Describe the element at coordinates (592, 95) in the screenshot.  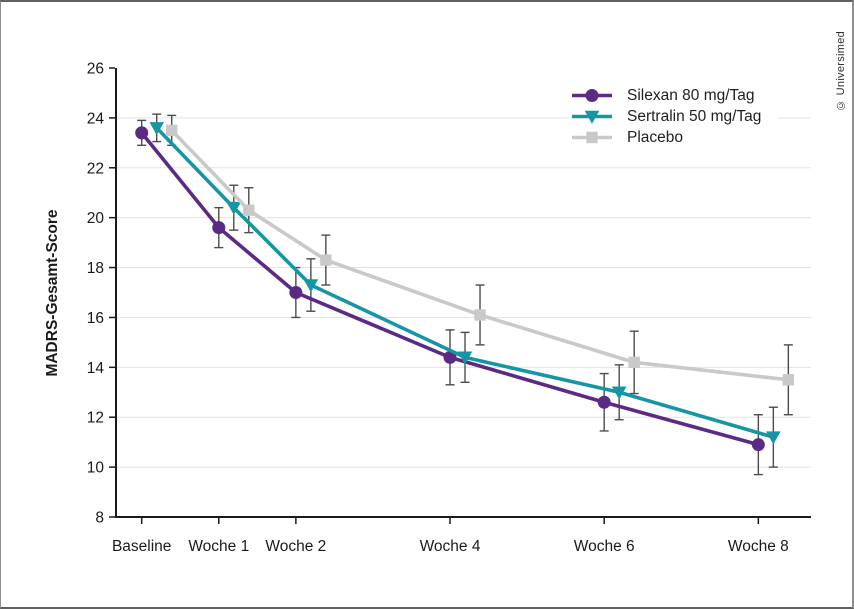
I see `silexan-line-marker-sample` at that location.